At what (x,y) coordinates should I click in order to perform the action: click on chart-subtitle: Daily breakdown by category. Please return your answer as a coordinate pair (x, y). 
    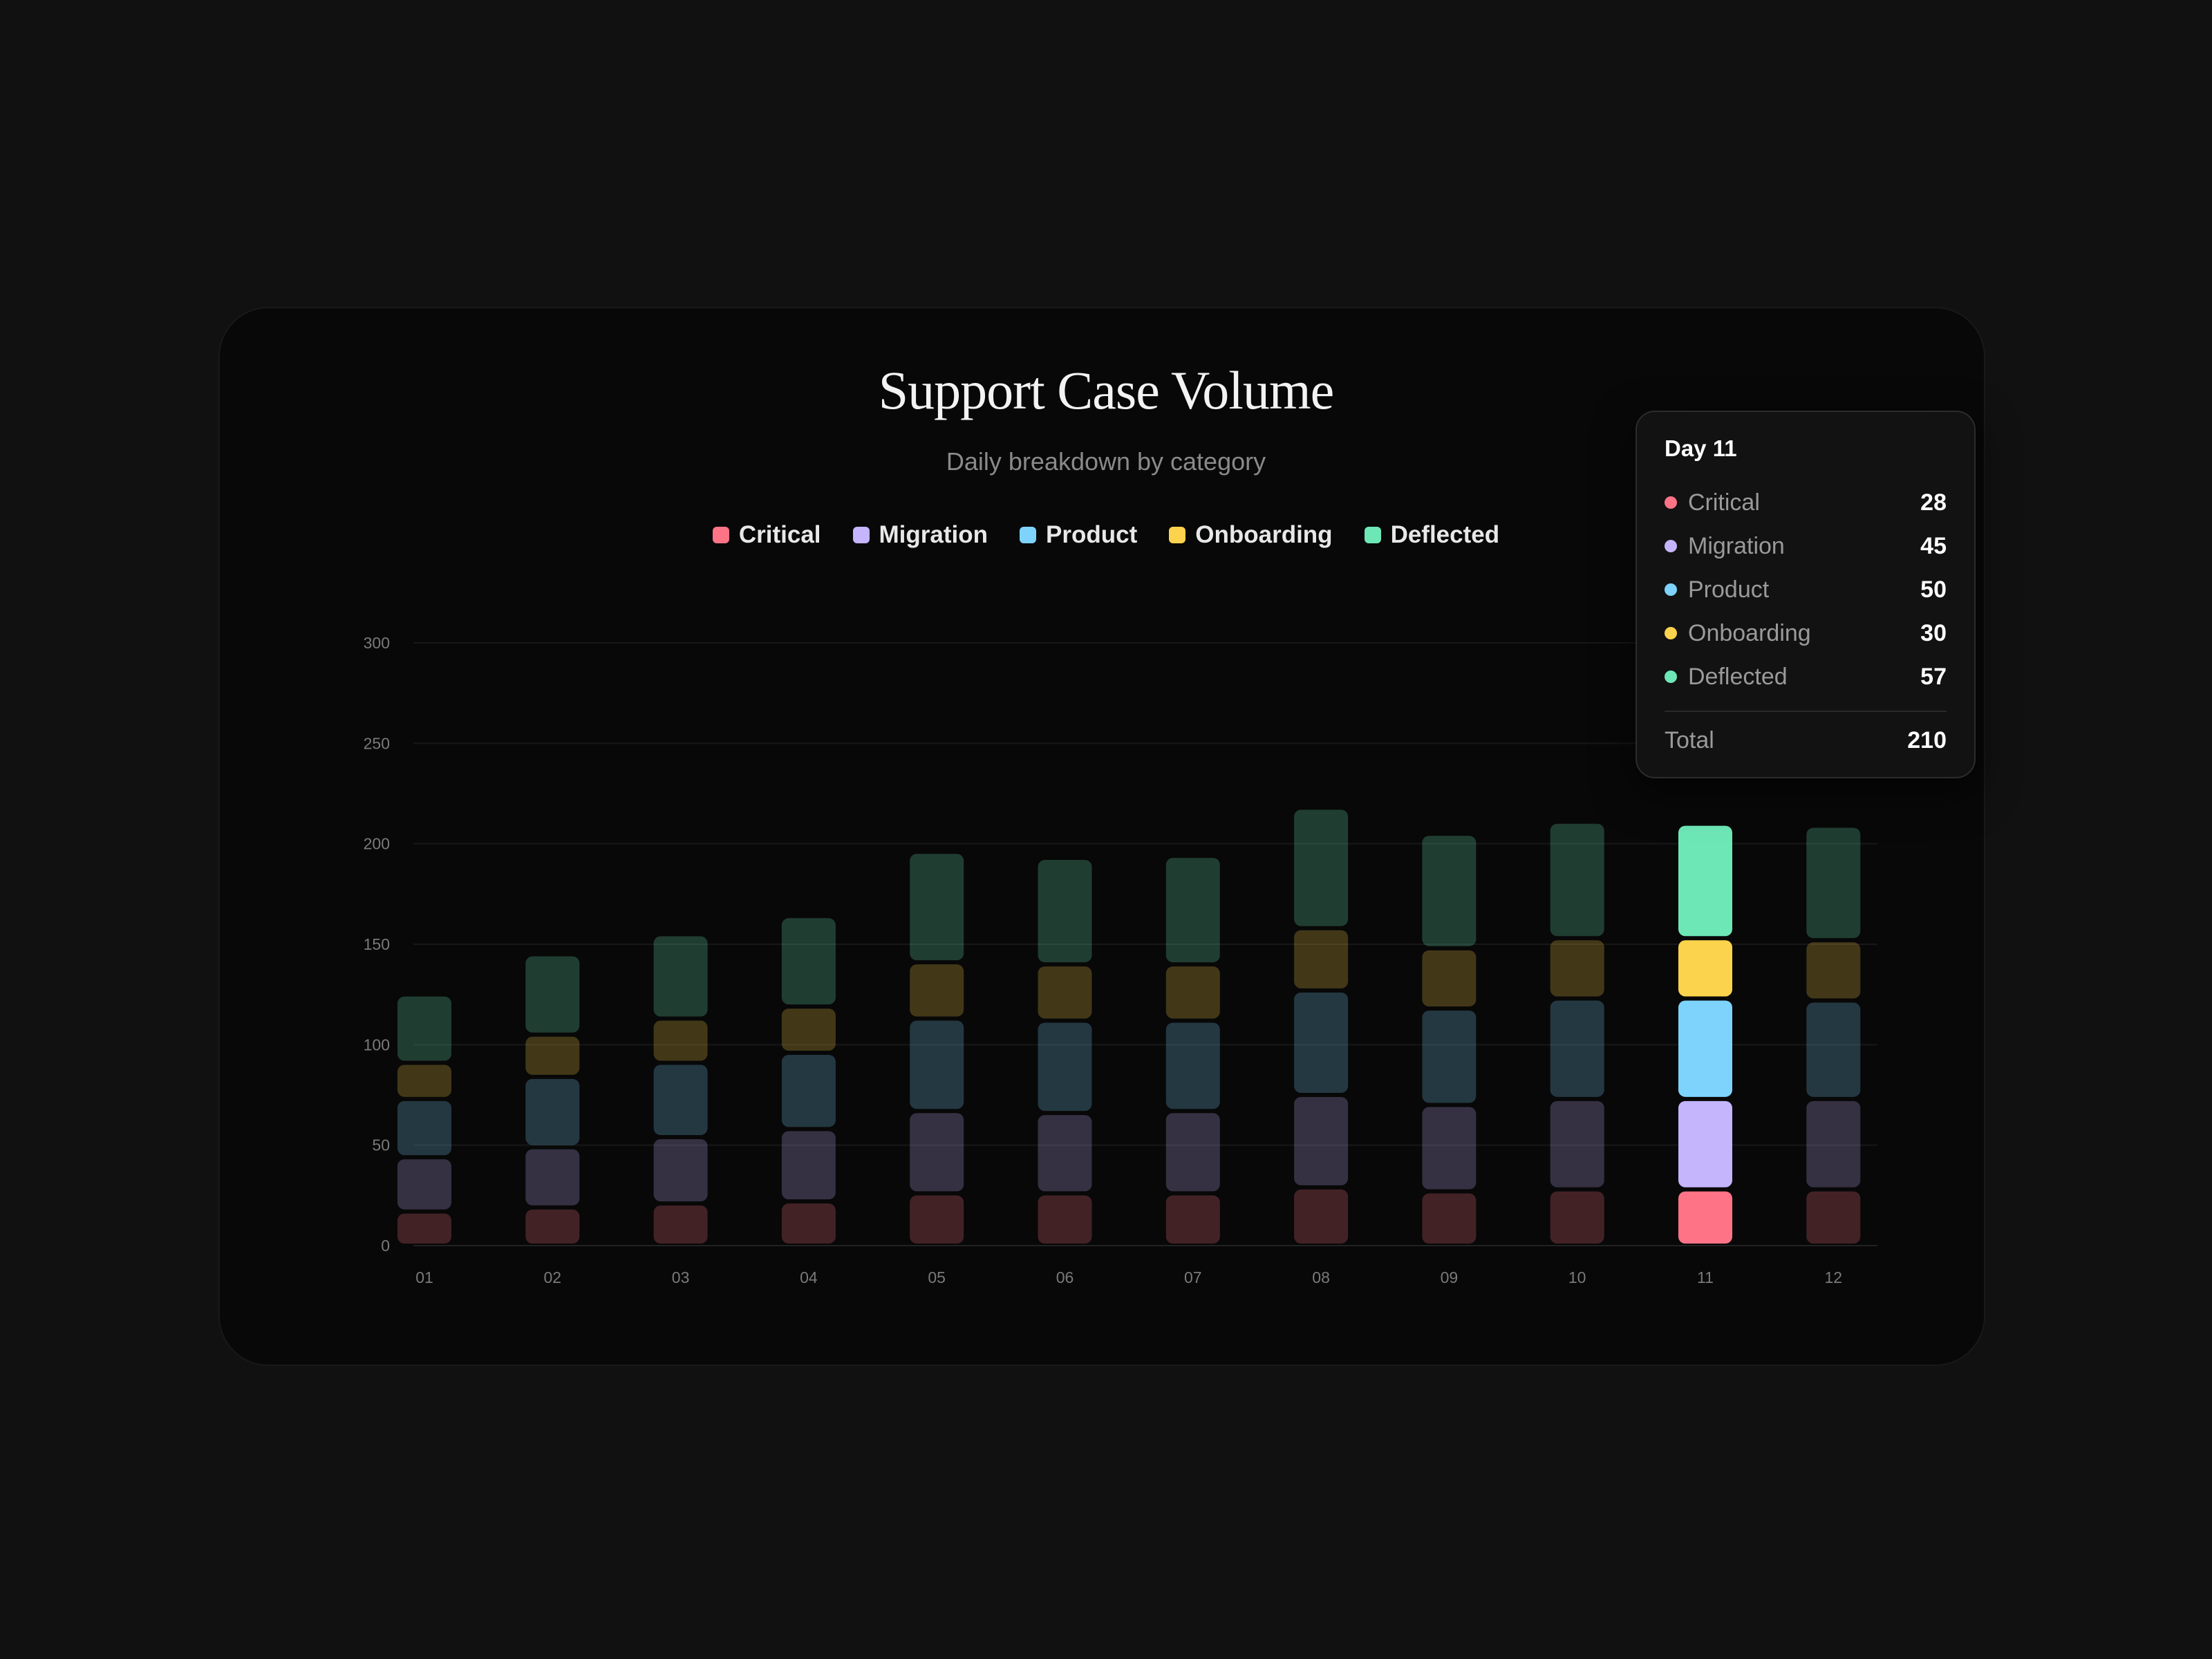
    Looking at the image, I should click on (1106, 461).